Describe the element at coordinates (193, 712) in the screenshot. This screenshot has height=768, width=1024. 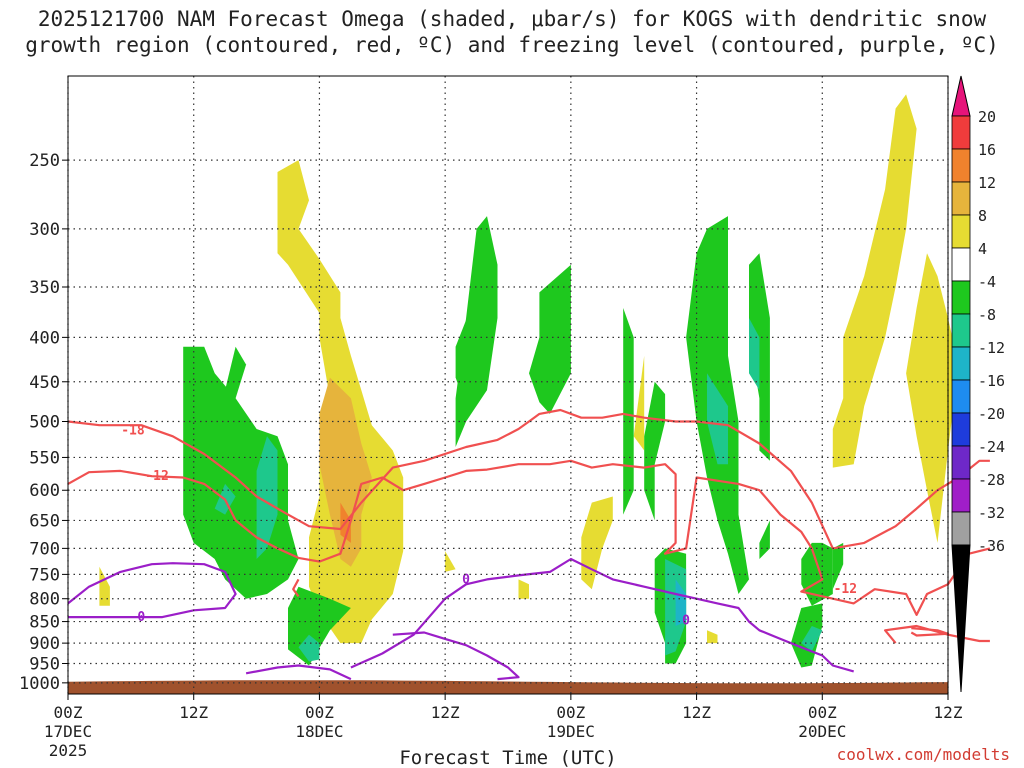
I see `x-tick-label-12: 12Z` at that location.